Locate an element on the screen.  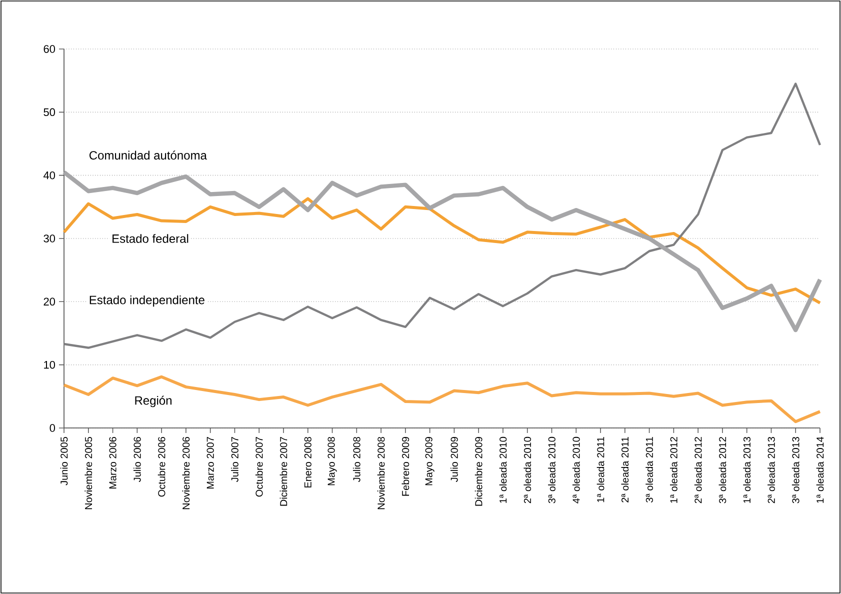
x-tick-label: Octubre 2006 is located at coordinates (162, 466).